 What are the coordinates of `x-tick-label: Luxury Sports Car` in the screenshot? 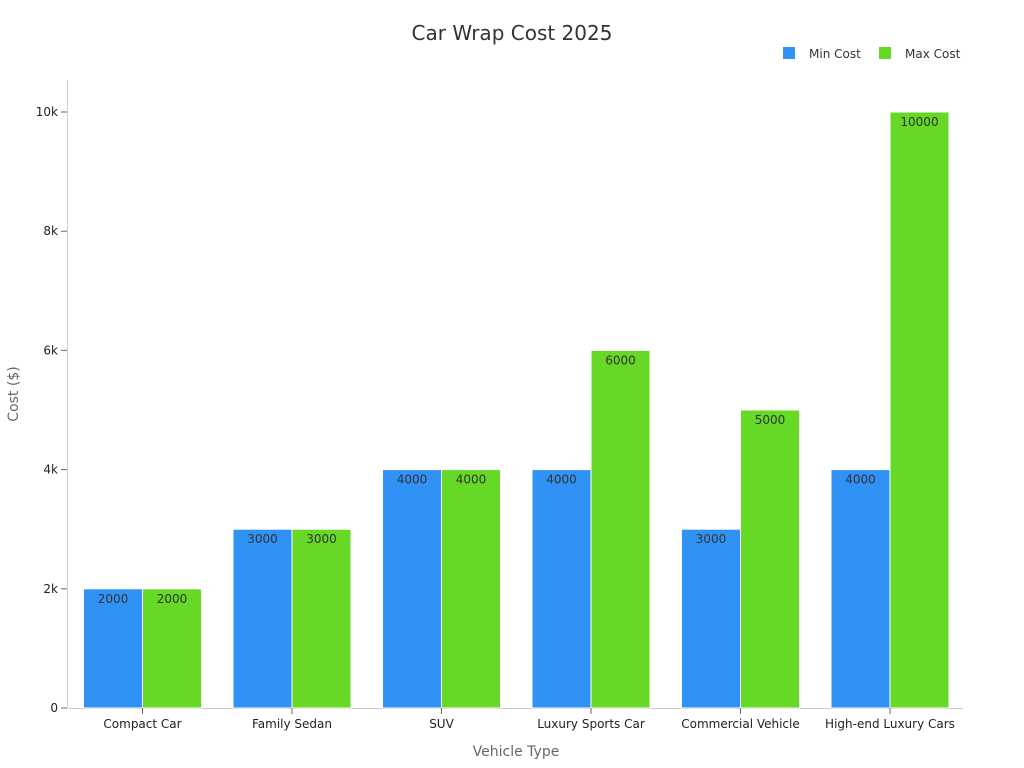 It's located at (591, 724).